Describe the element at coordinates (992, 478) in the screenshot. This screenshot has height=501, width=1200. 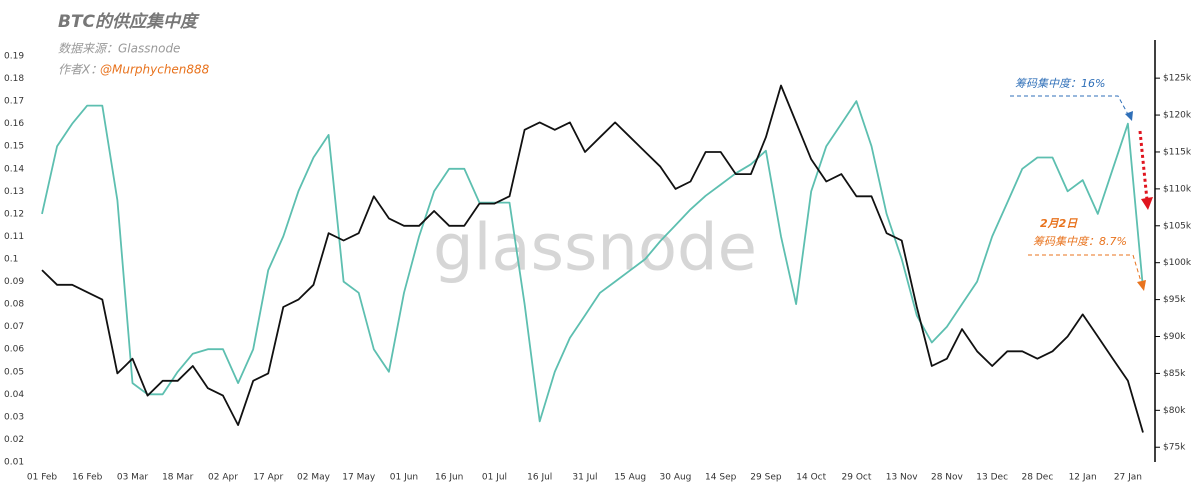
I see `x-tick-label: 13 Dec` at that location.